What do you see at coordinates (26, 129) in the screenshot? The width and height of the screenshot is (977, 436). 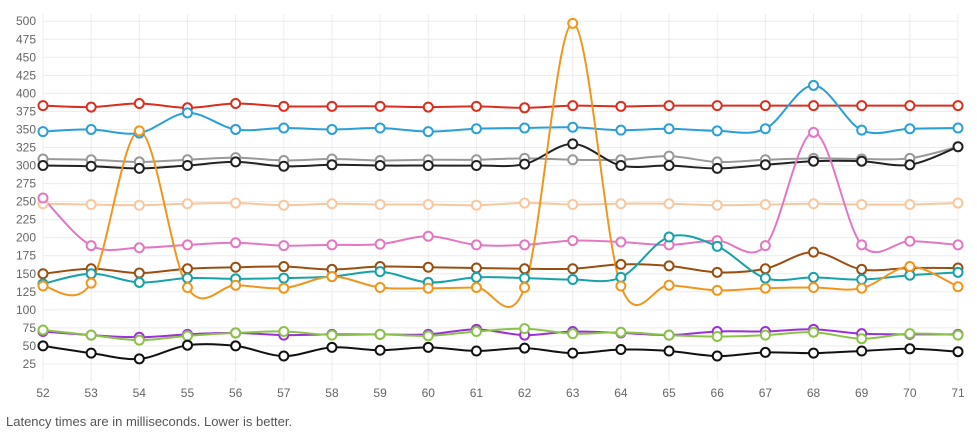 I see `y-tick-label: 350` at bounding box center [26, 129].